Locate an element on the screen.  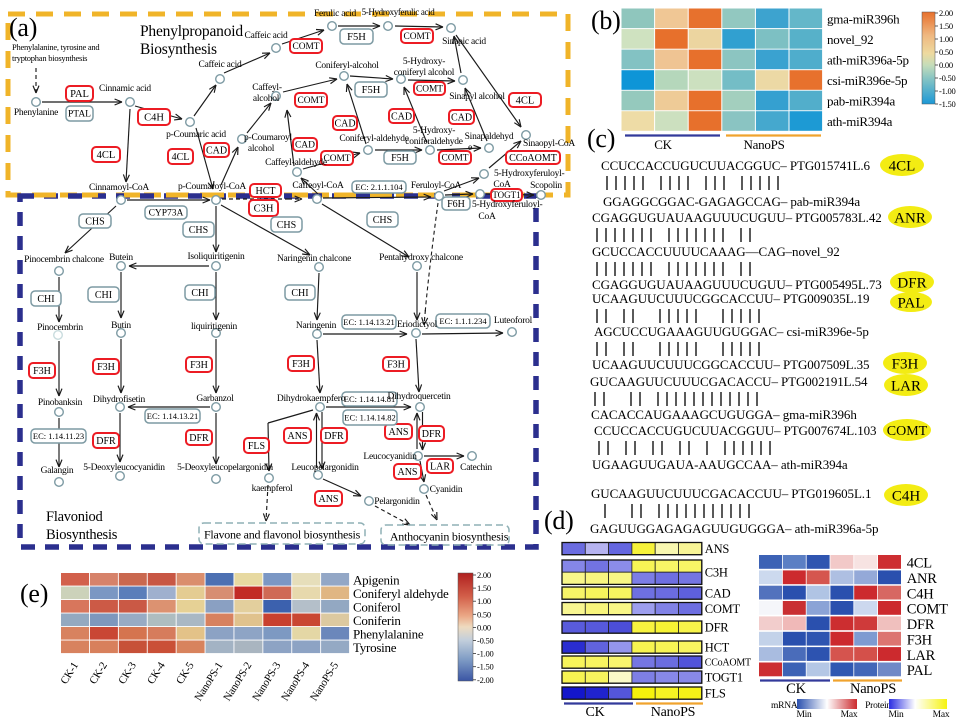
svg-text: Galangin is located at coordinates (57, 471).